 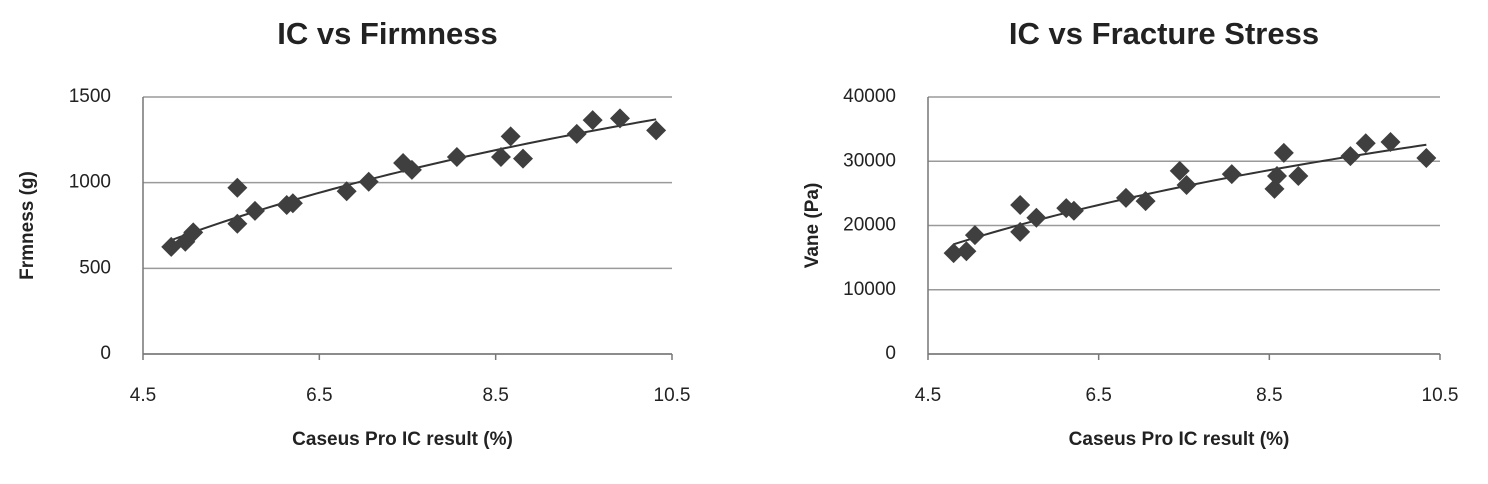 What do you see at coordinates (90, 182) in the screenshot?
I see `y-tick-label: 1000` at bounding box center [90, 182].